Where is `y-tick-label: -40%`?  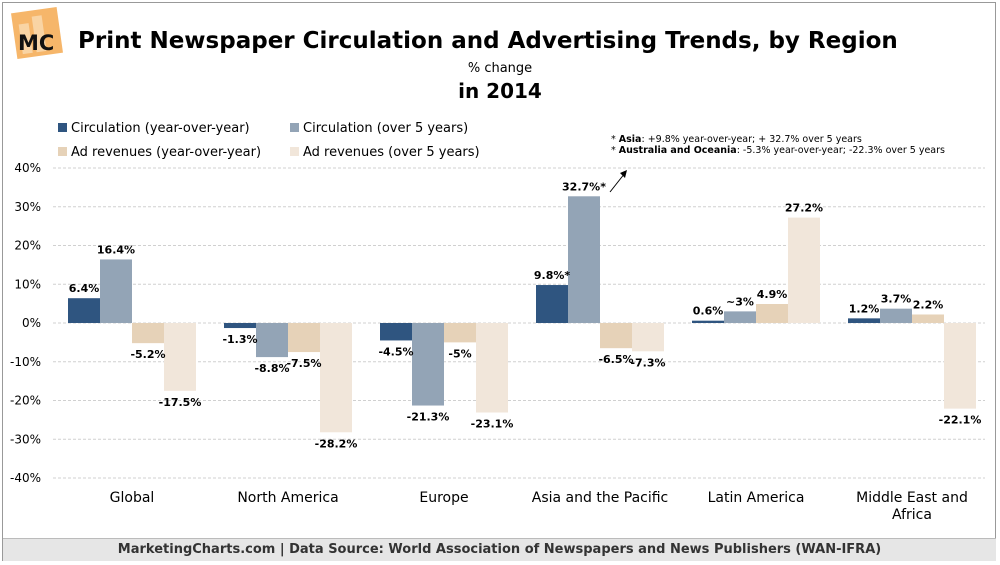
y-tick-label: -40% is located at coordinates (25, 478).